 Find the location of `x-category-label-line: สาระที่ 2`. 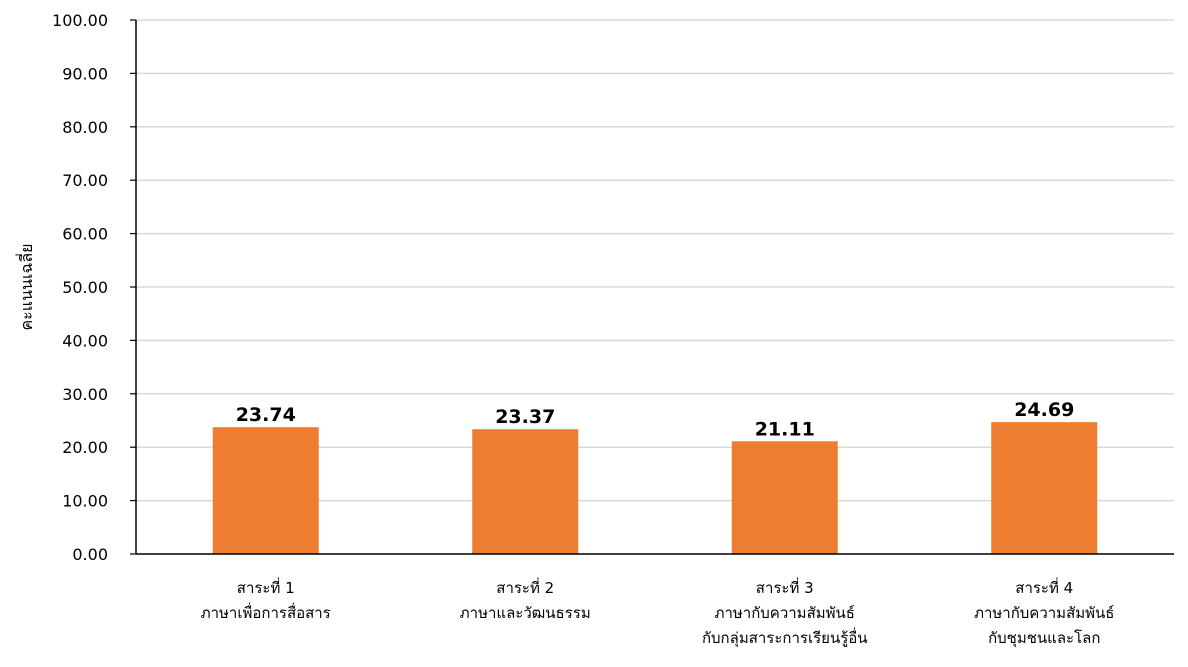

x-category-label-line: สาระที่ 2 is located at coordinates (525, 587).